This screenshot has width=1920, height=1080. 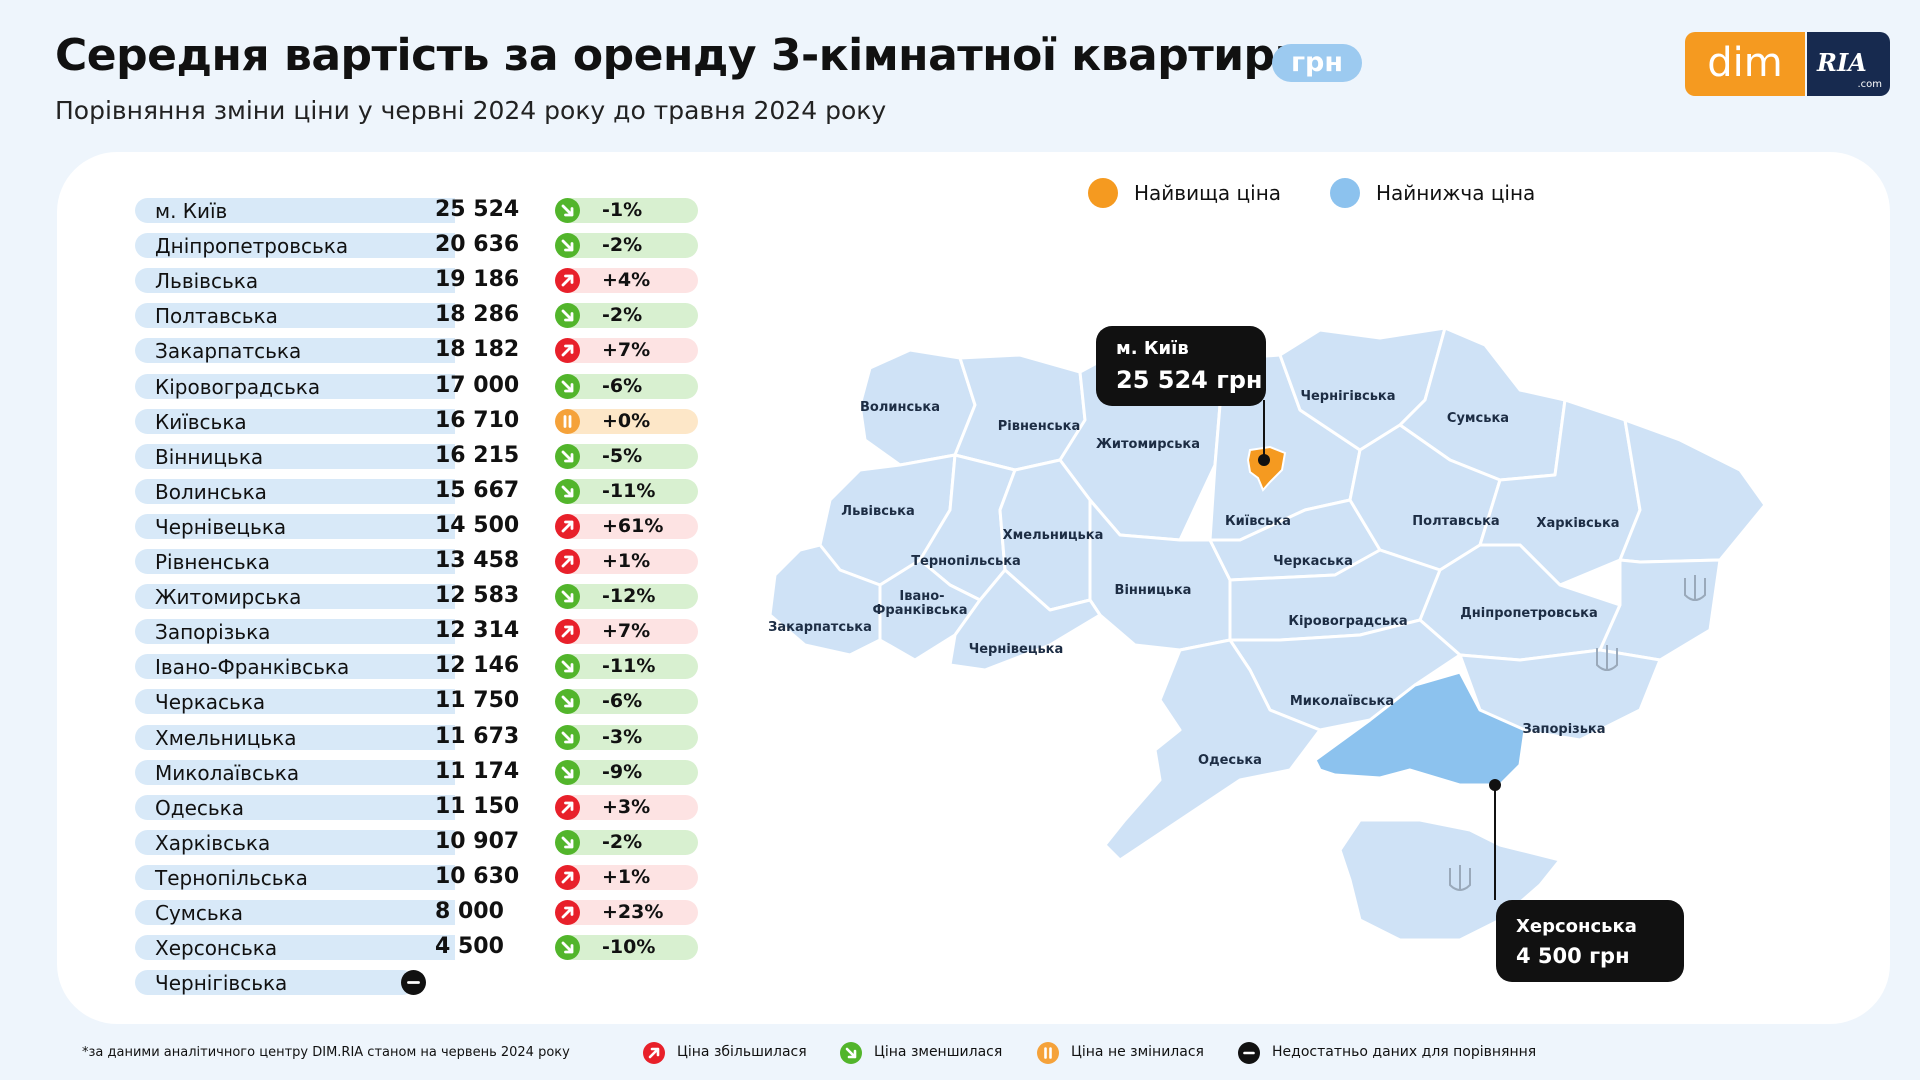 I want to click on region-khersonska, so click(x=1420, y=728).